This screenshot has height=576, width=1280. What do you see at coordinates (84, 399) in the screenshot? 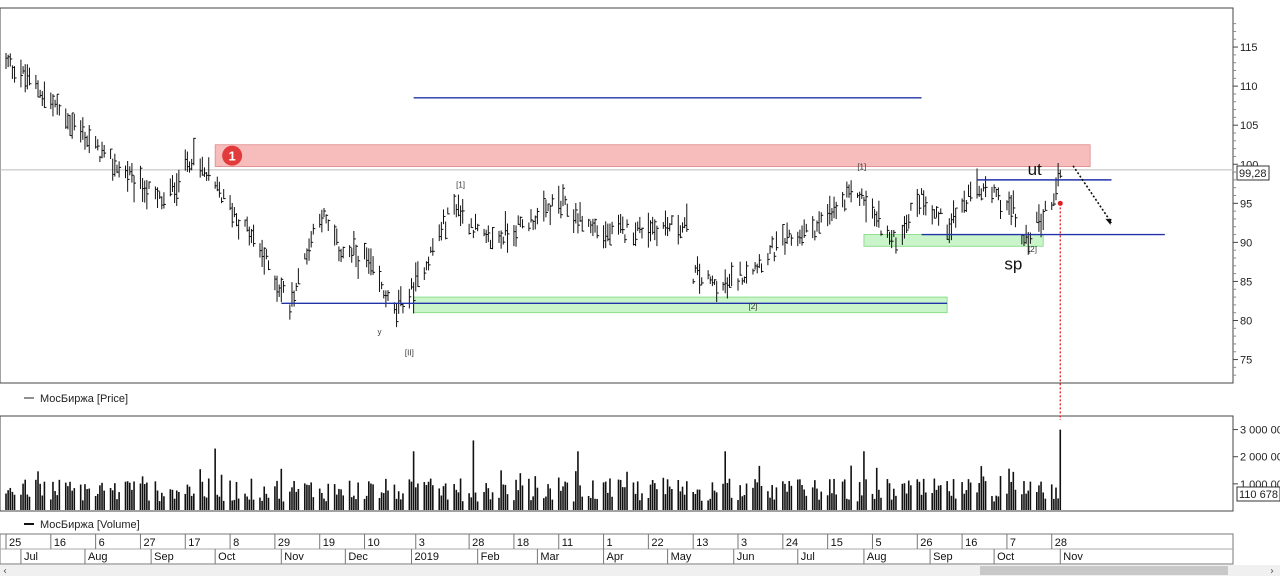
I see `price-legend-label: МосБиржа [Price]` at bounding box center [84, 399].